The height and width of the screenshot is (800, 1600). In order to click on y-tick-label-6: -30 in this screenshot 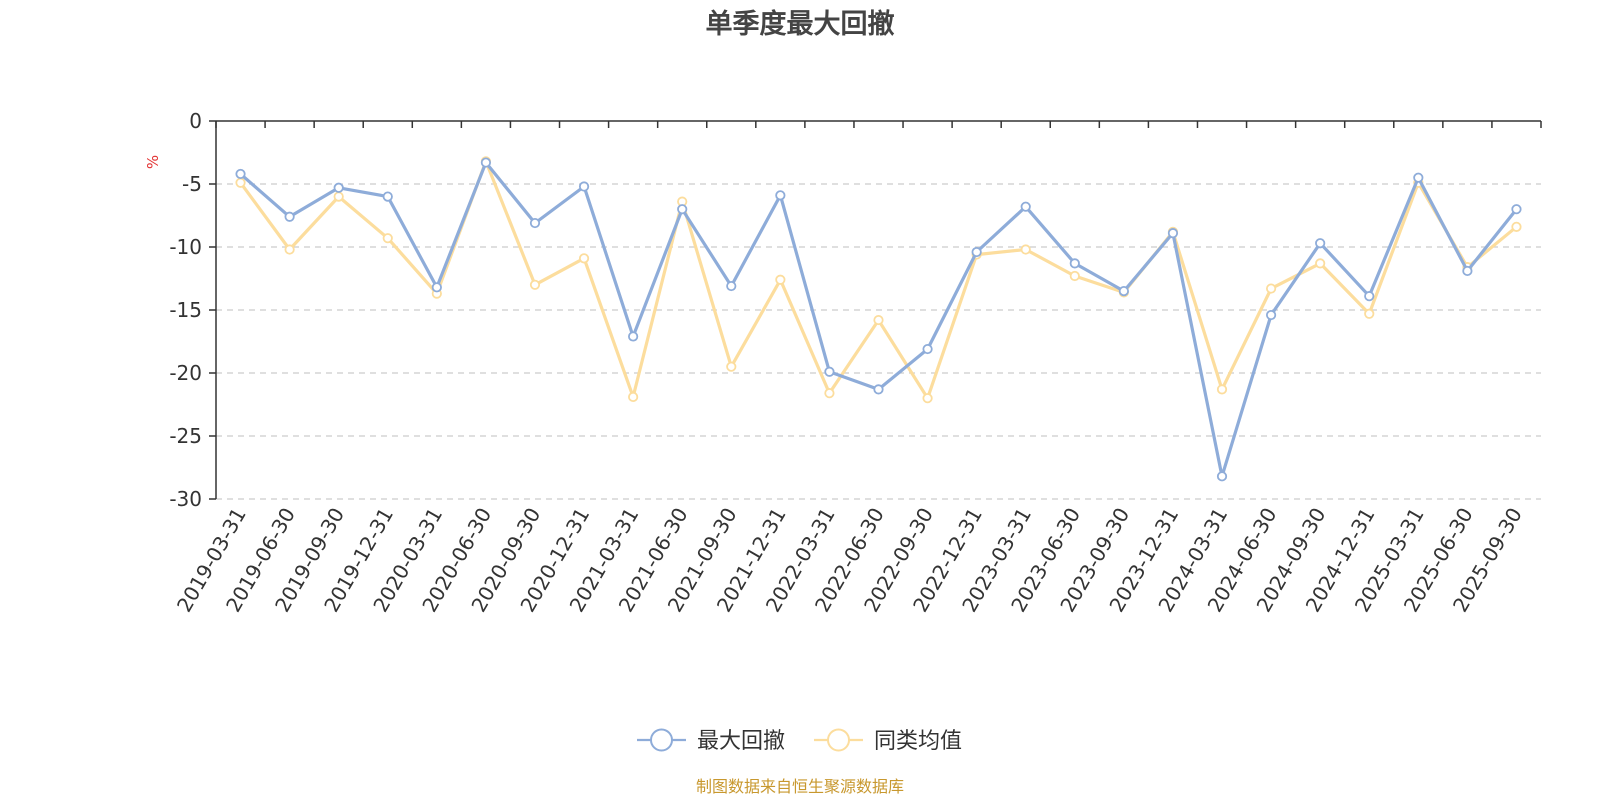, I will do `click(185, 499)`.